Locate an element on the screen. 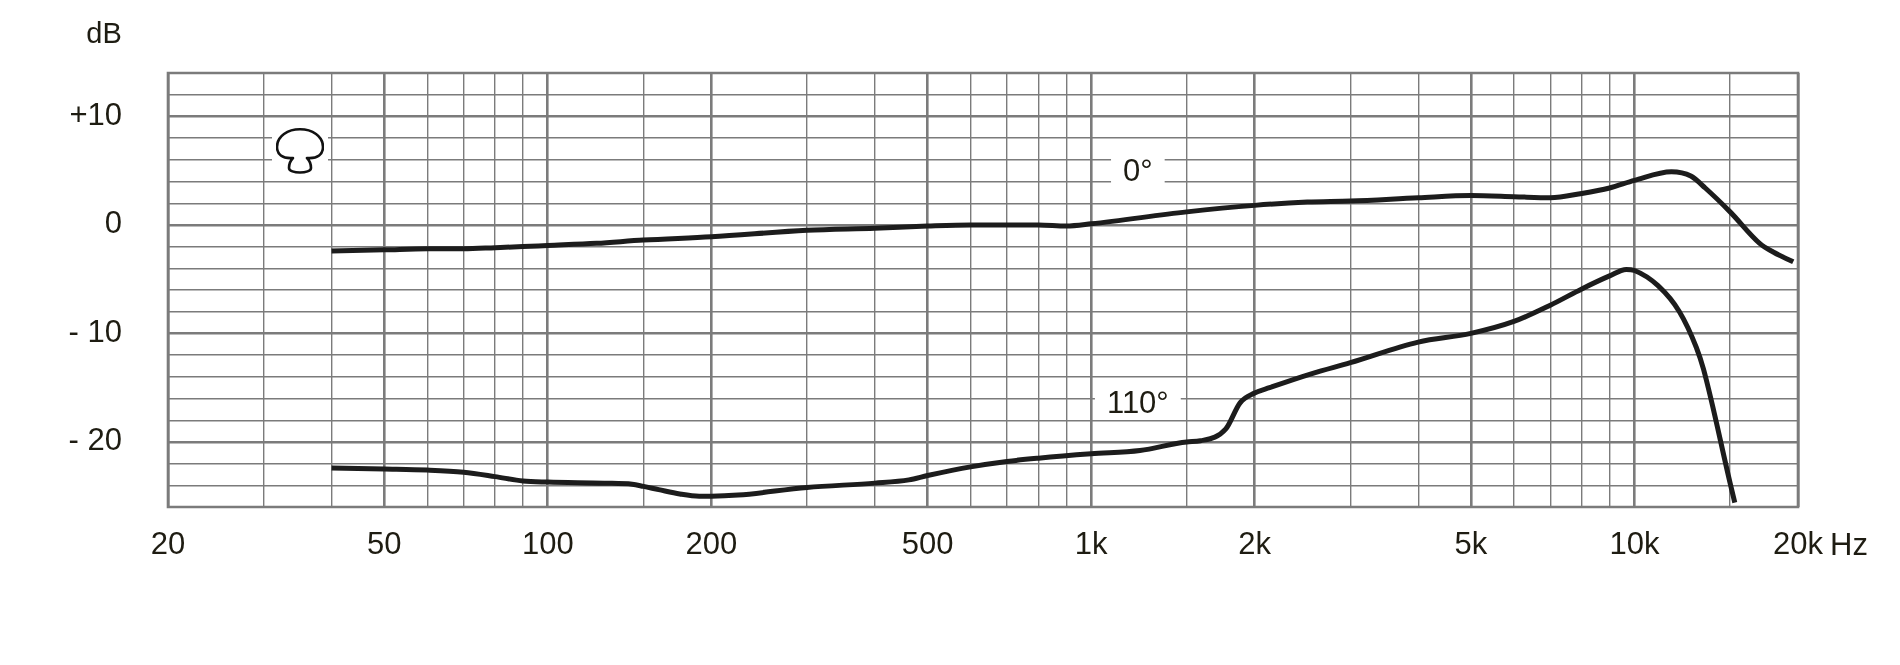 Image resolution: width=1900 pixels, height=665 pixels. x-tick-label: 1k is located at coordinates (1091, 544).